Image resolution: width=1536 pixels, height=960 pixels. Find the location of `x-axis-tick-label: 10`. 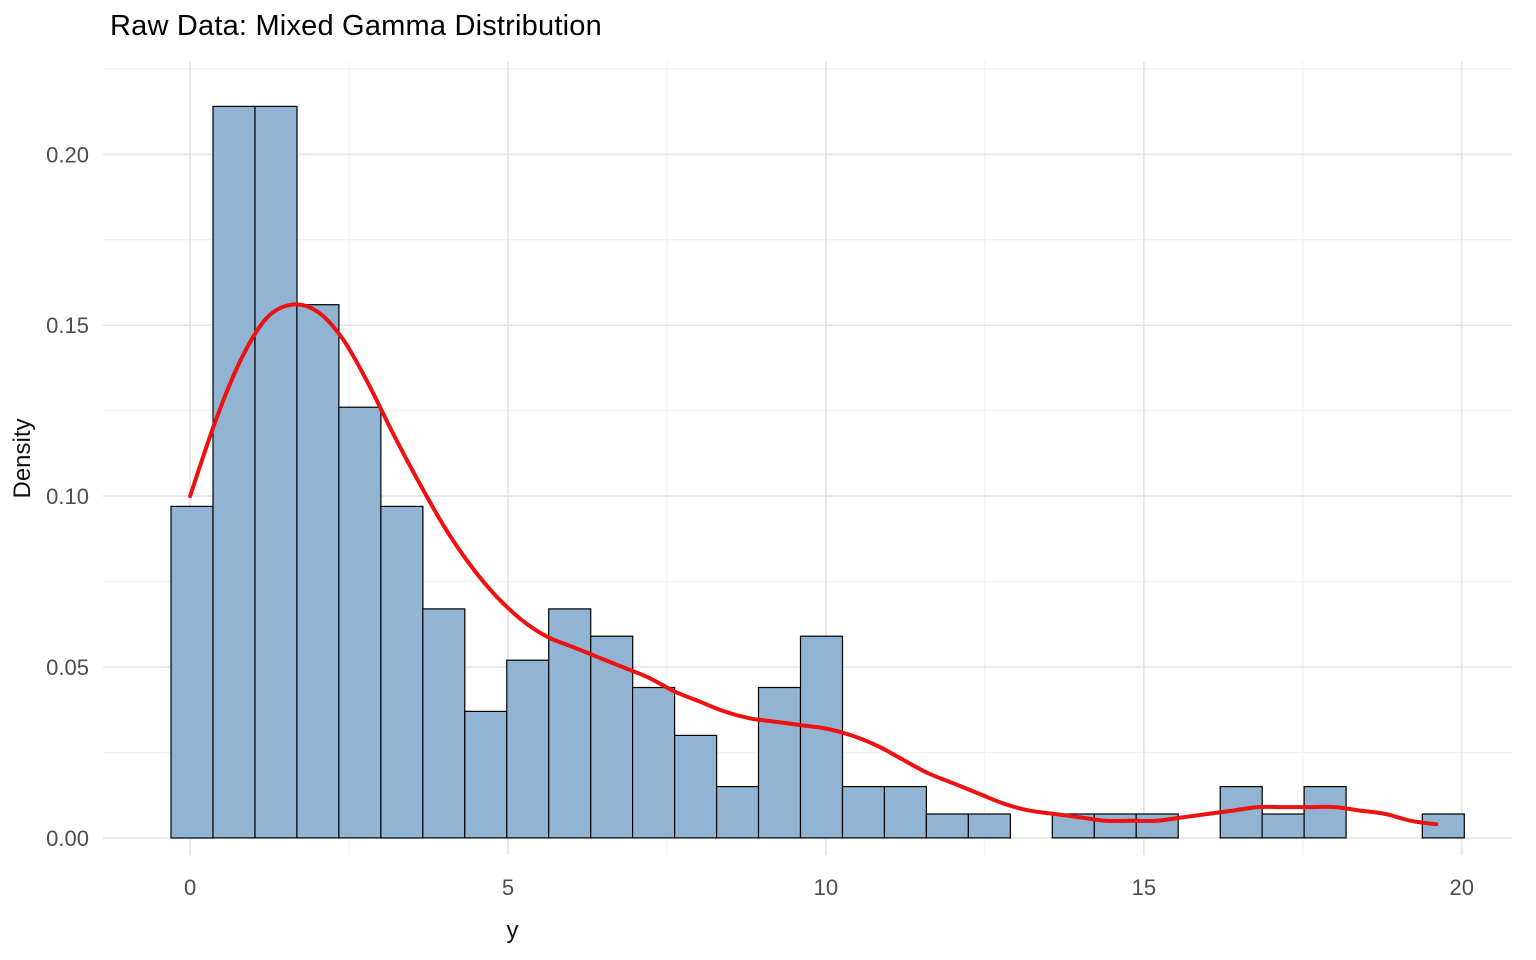

x-axis-tick-label: 10 is located at coordinates (826, 887).